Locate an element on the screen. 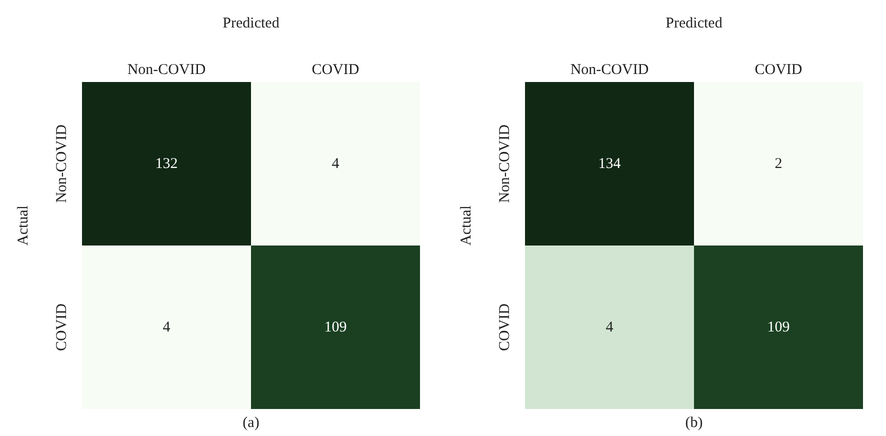 The image size is (886, 436). data-label: 2 is located at coordinates (778, 164).